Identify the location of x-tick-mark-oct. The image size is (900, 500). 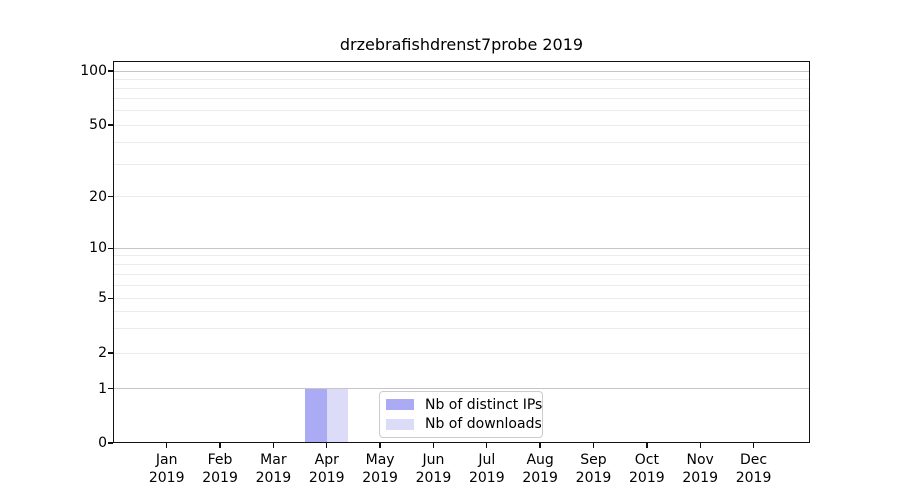
(647, 445).